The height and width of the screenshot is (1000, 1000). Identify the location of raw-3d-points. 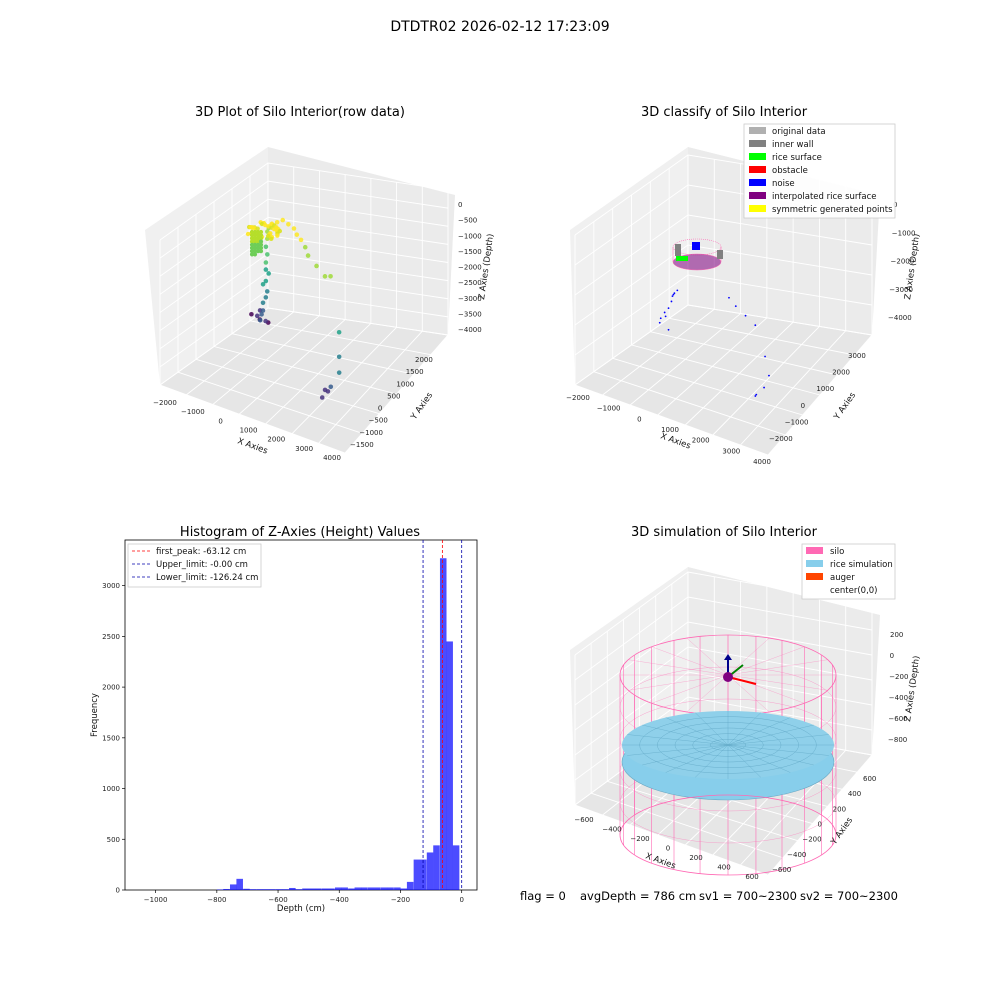
(293, 308).